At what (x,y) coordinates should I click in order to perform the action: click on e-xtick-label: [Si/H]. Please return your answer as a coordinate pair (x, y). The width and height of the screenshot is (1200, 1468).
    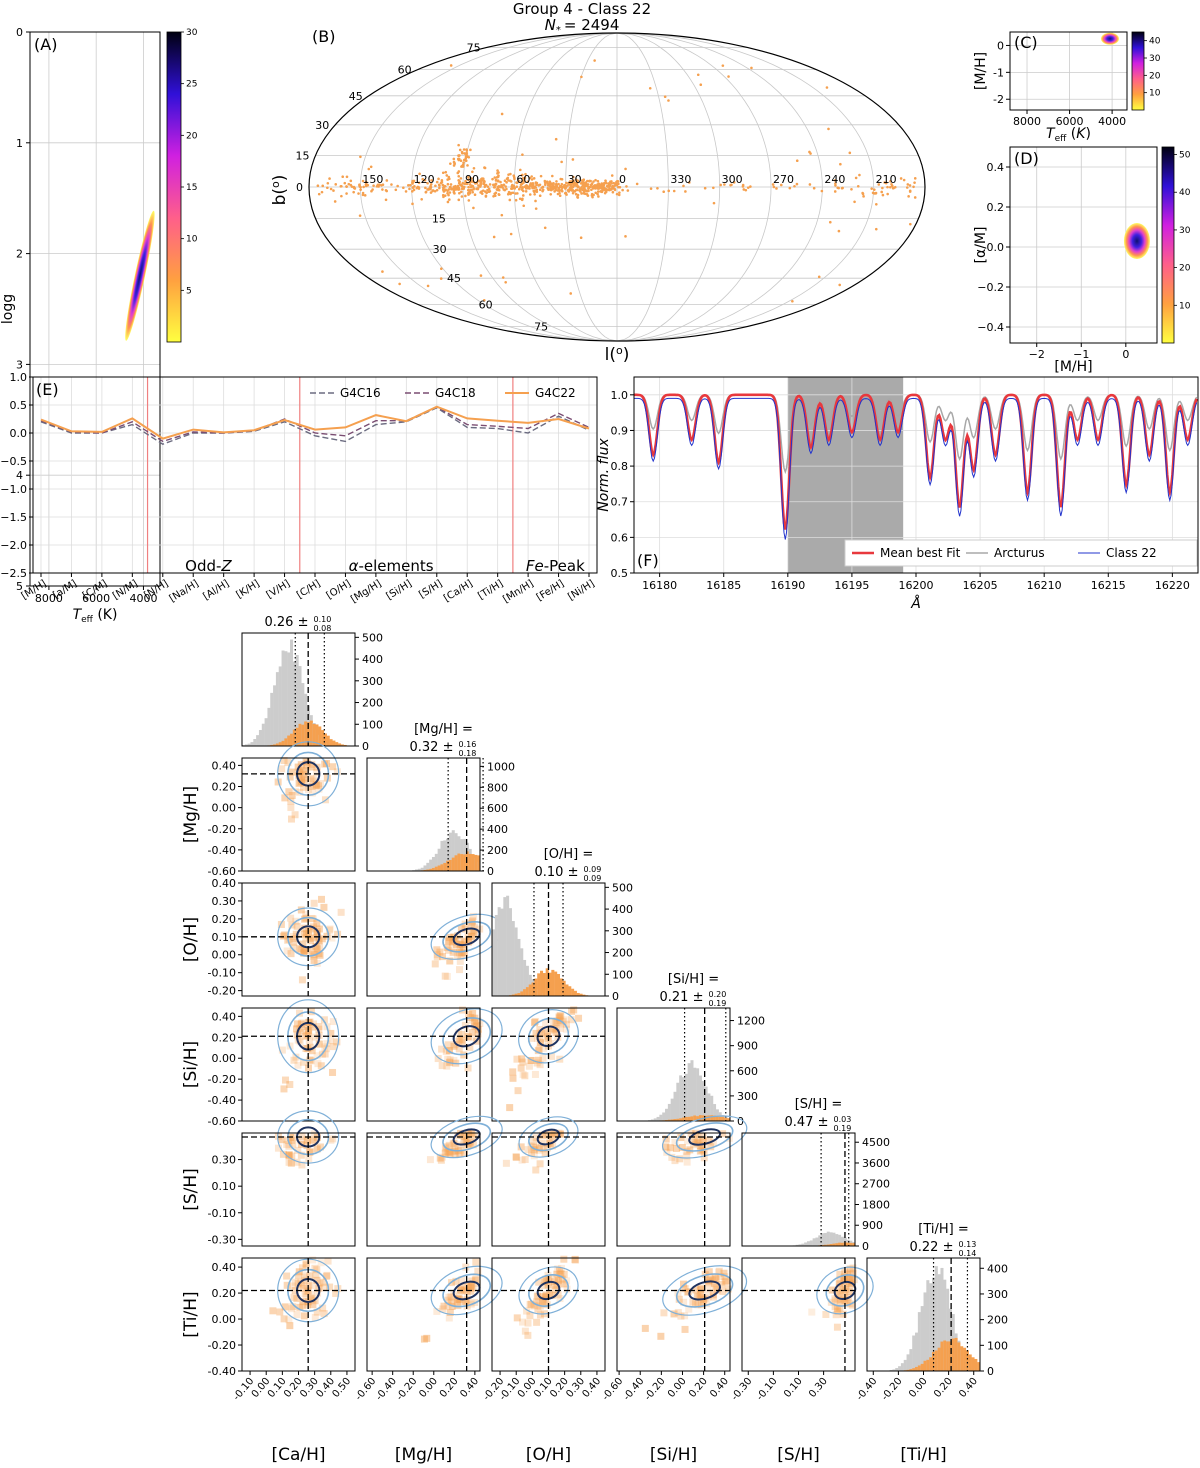
    Looking at the image, I should click on (399, 590).